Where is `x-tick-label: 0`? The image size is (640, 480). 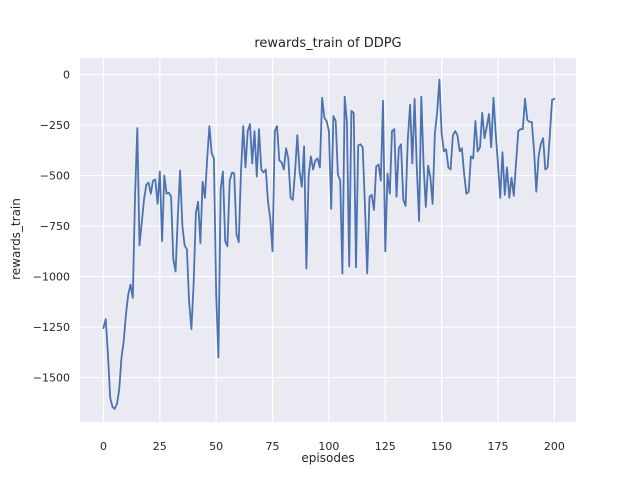 x-tick-label: 0 is located at coordinates (103, 446).